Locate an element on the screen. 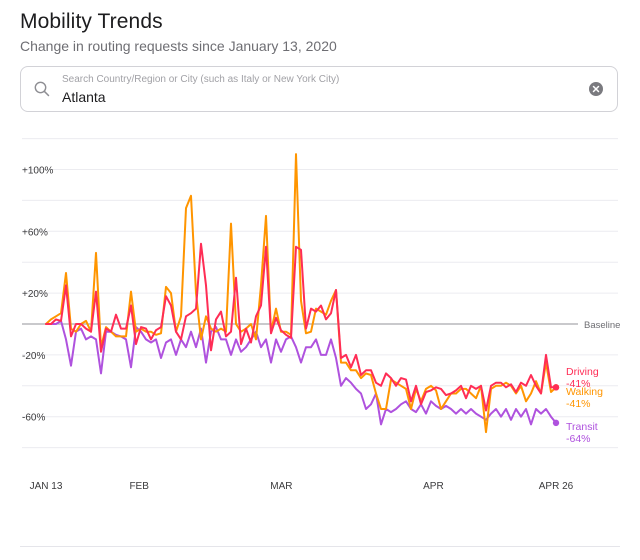 The height and width of the screenshot is (560, 640). y-tick-label: +100% is located at coordinates (38, 171).